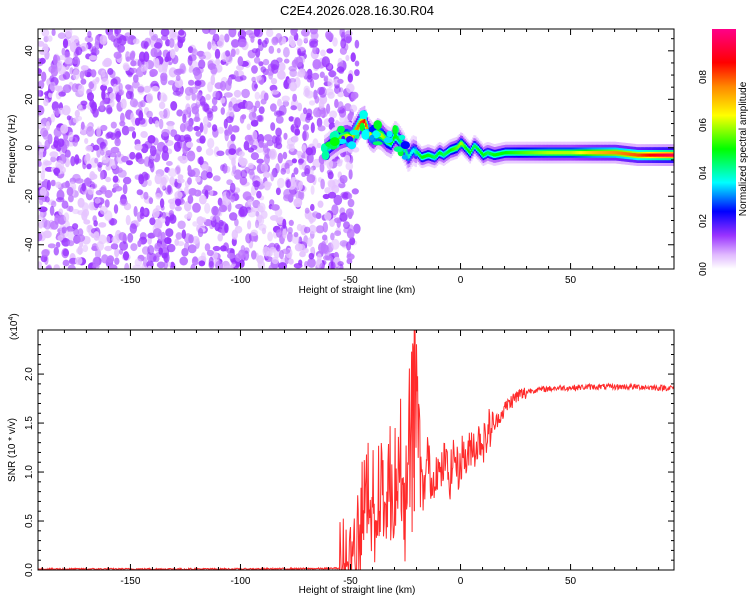 The width and height of the screenshot is (750, 600). What do you see at coordinates (571, 280) in the screenshot?
I see `x-tick-label: 50` at bounding box center [571, 280].